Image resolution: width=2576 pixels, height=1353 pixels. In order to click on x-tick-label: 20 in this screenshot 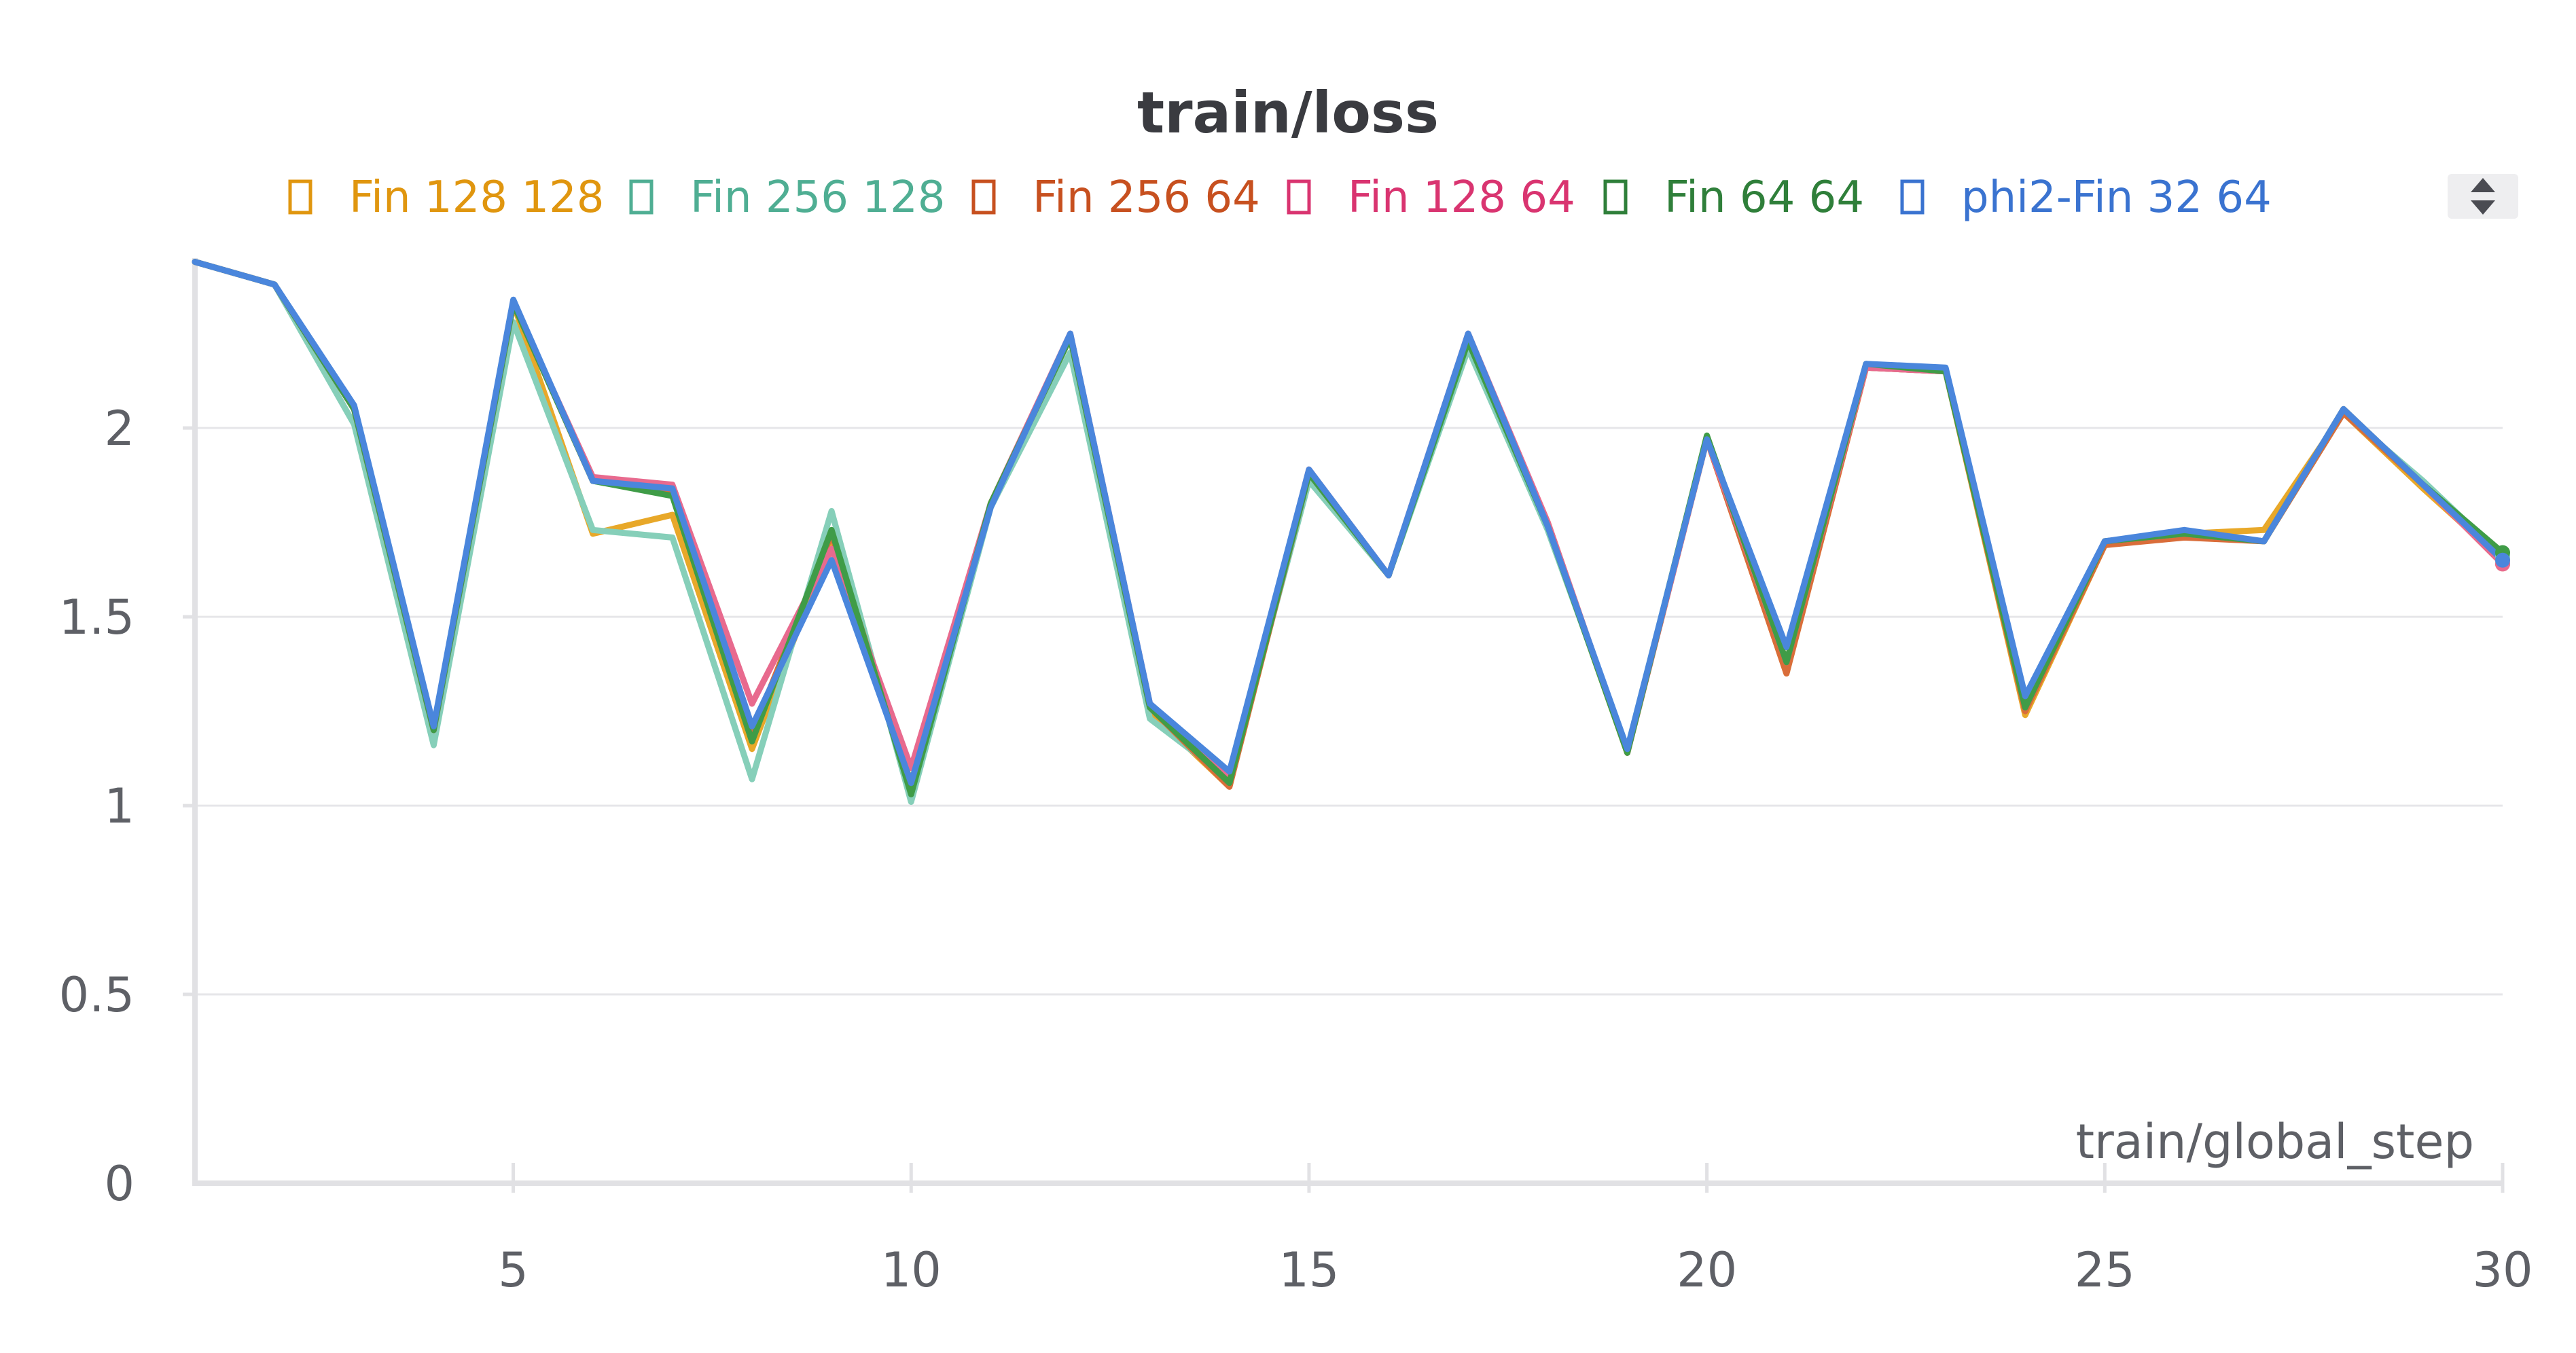, I will do `click(1707, 1270)`.